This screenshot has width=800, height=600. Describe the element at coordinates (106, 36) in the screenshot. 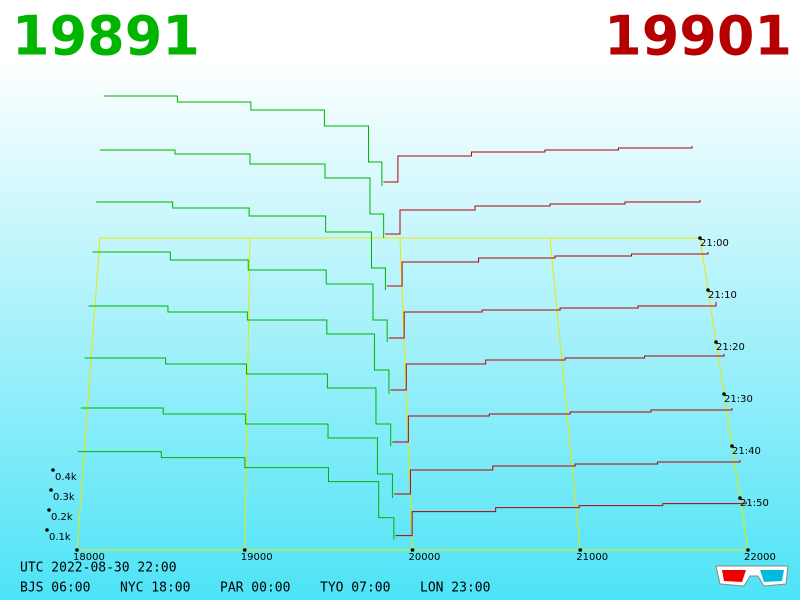

I see `best-bid: 19891` at that location.